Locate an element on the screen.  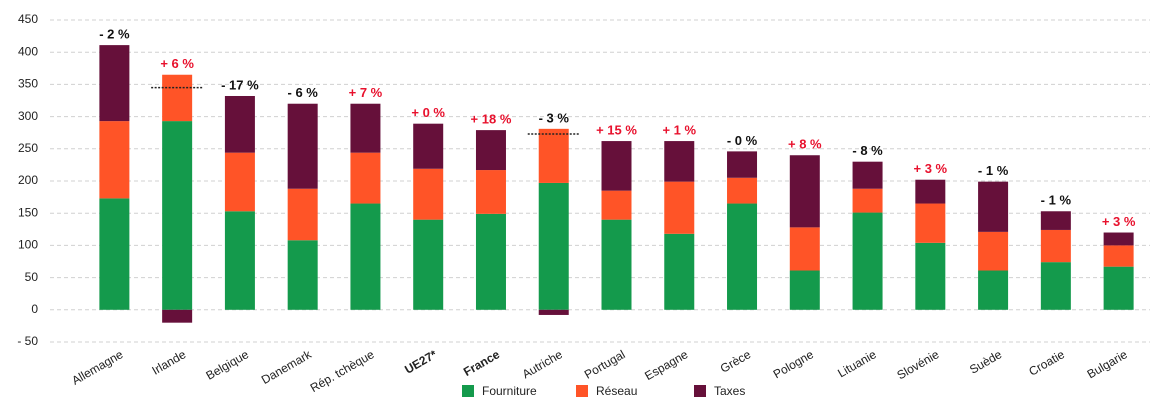
y-tick-label: 150 is located at coordinates (28, 212).